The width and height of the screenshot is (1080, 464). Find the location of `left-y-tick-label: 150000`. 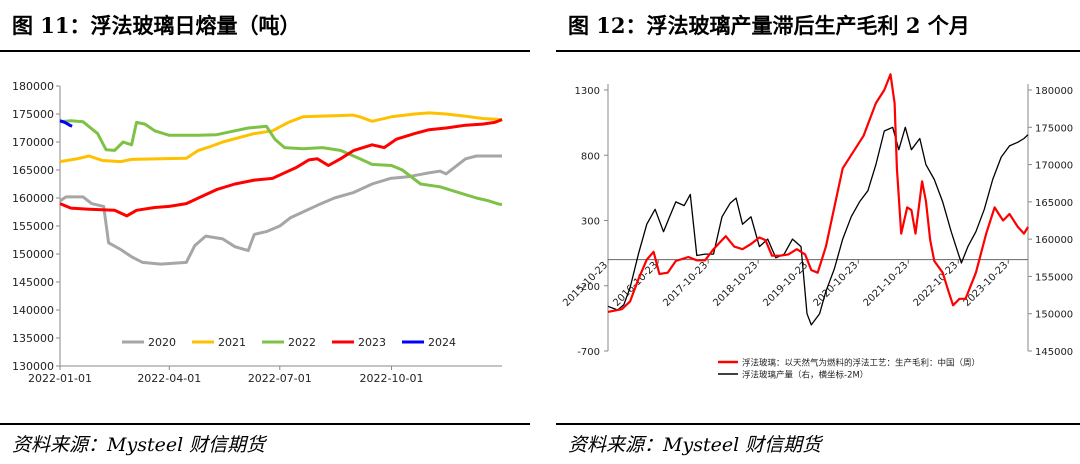

left-y-tick-label: 150000 is located at coordinates (33, 254).